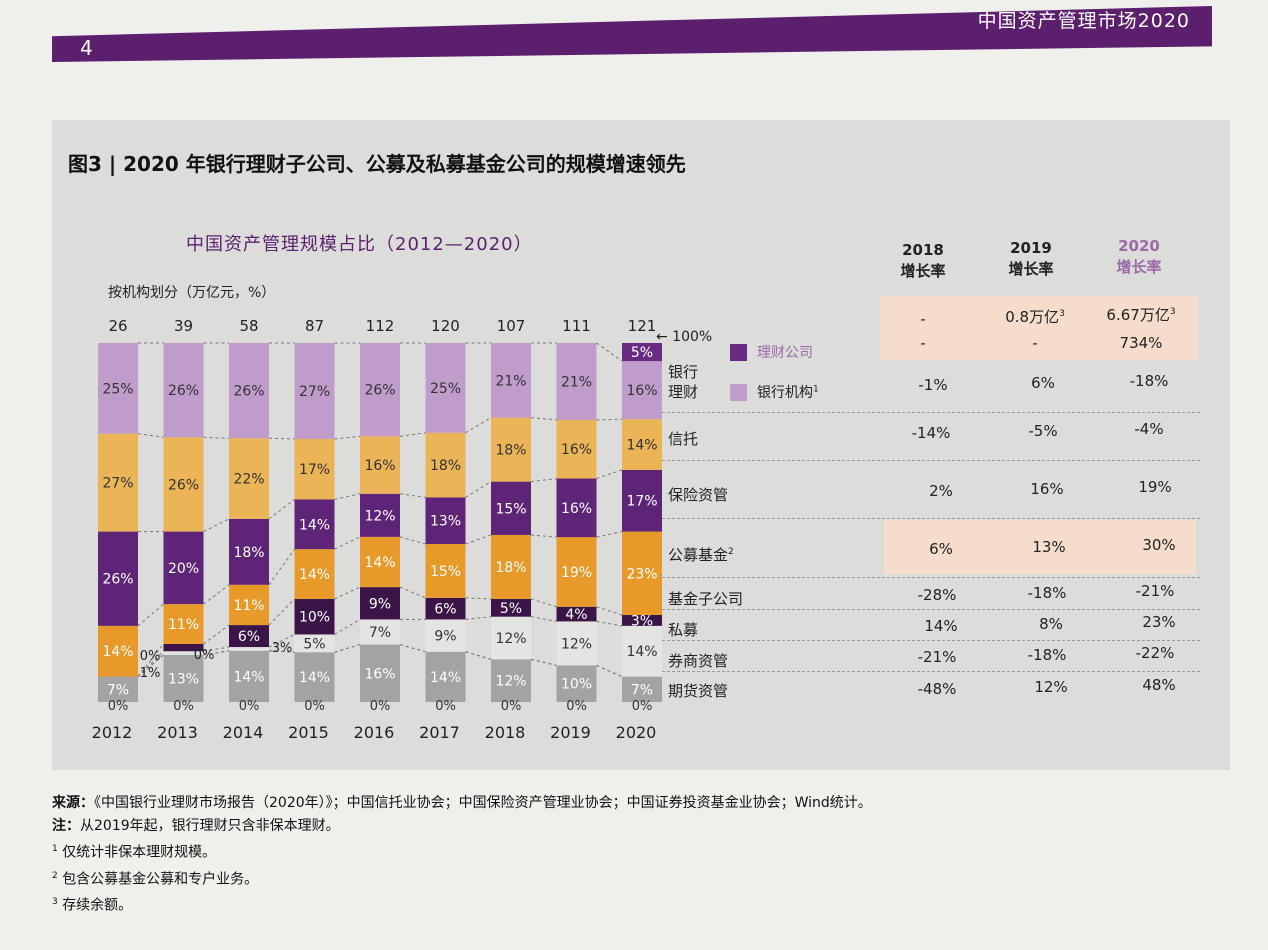 The height and width of the screenshot is (950, 1268). I want to click on growth-private-2019: 8%, so click(1051, 624).